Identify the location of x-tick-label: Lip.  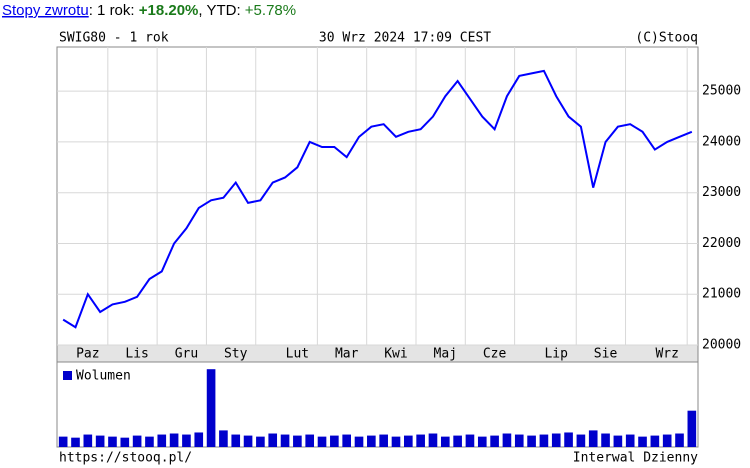
(556, 354).